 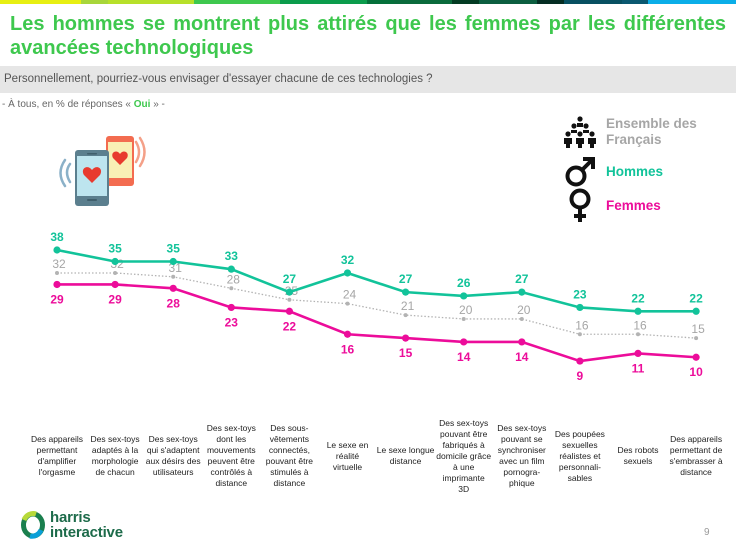 I want to click on x-tick-label-line: domicile grâce, so click(x=464, y=455).